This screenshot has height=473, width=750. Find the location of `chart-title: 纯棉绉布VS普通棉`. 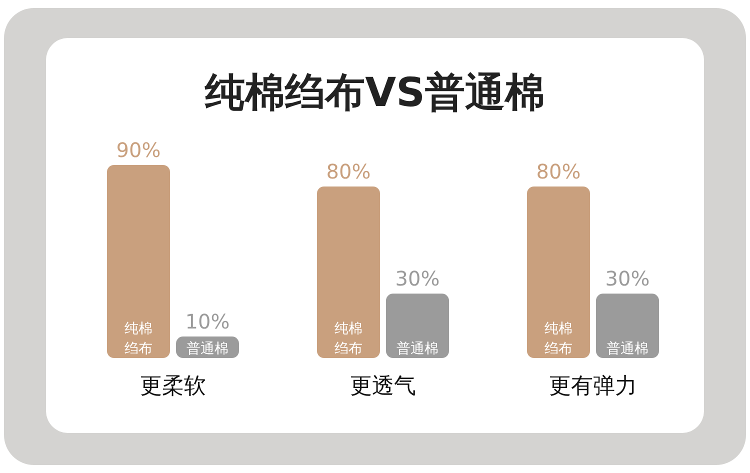

chart-title: 纯棉绉布VS普通棉 is located at coordinates (374, 93).